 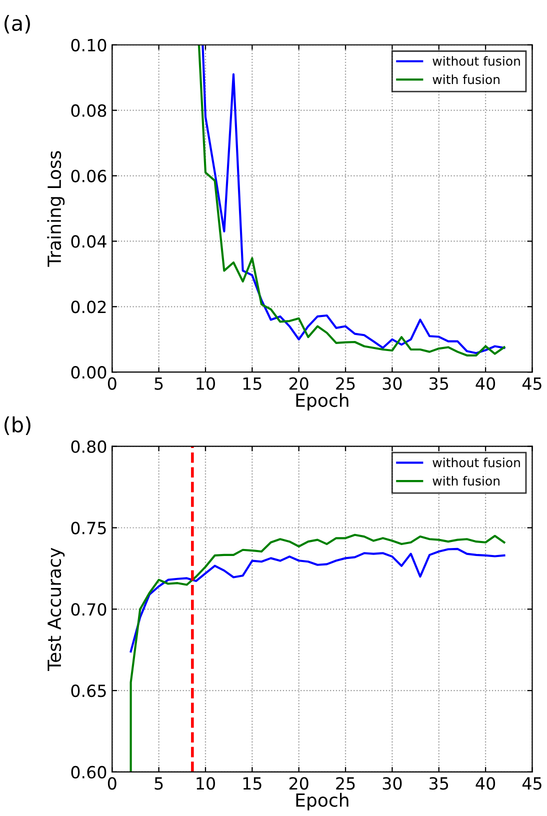 What do you see at coordinates (17, 425) in the screenshot?
I see `text: (b)` at bounding box center [17, 425].